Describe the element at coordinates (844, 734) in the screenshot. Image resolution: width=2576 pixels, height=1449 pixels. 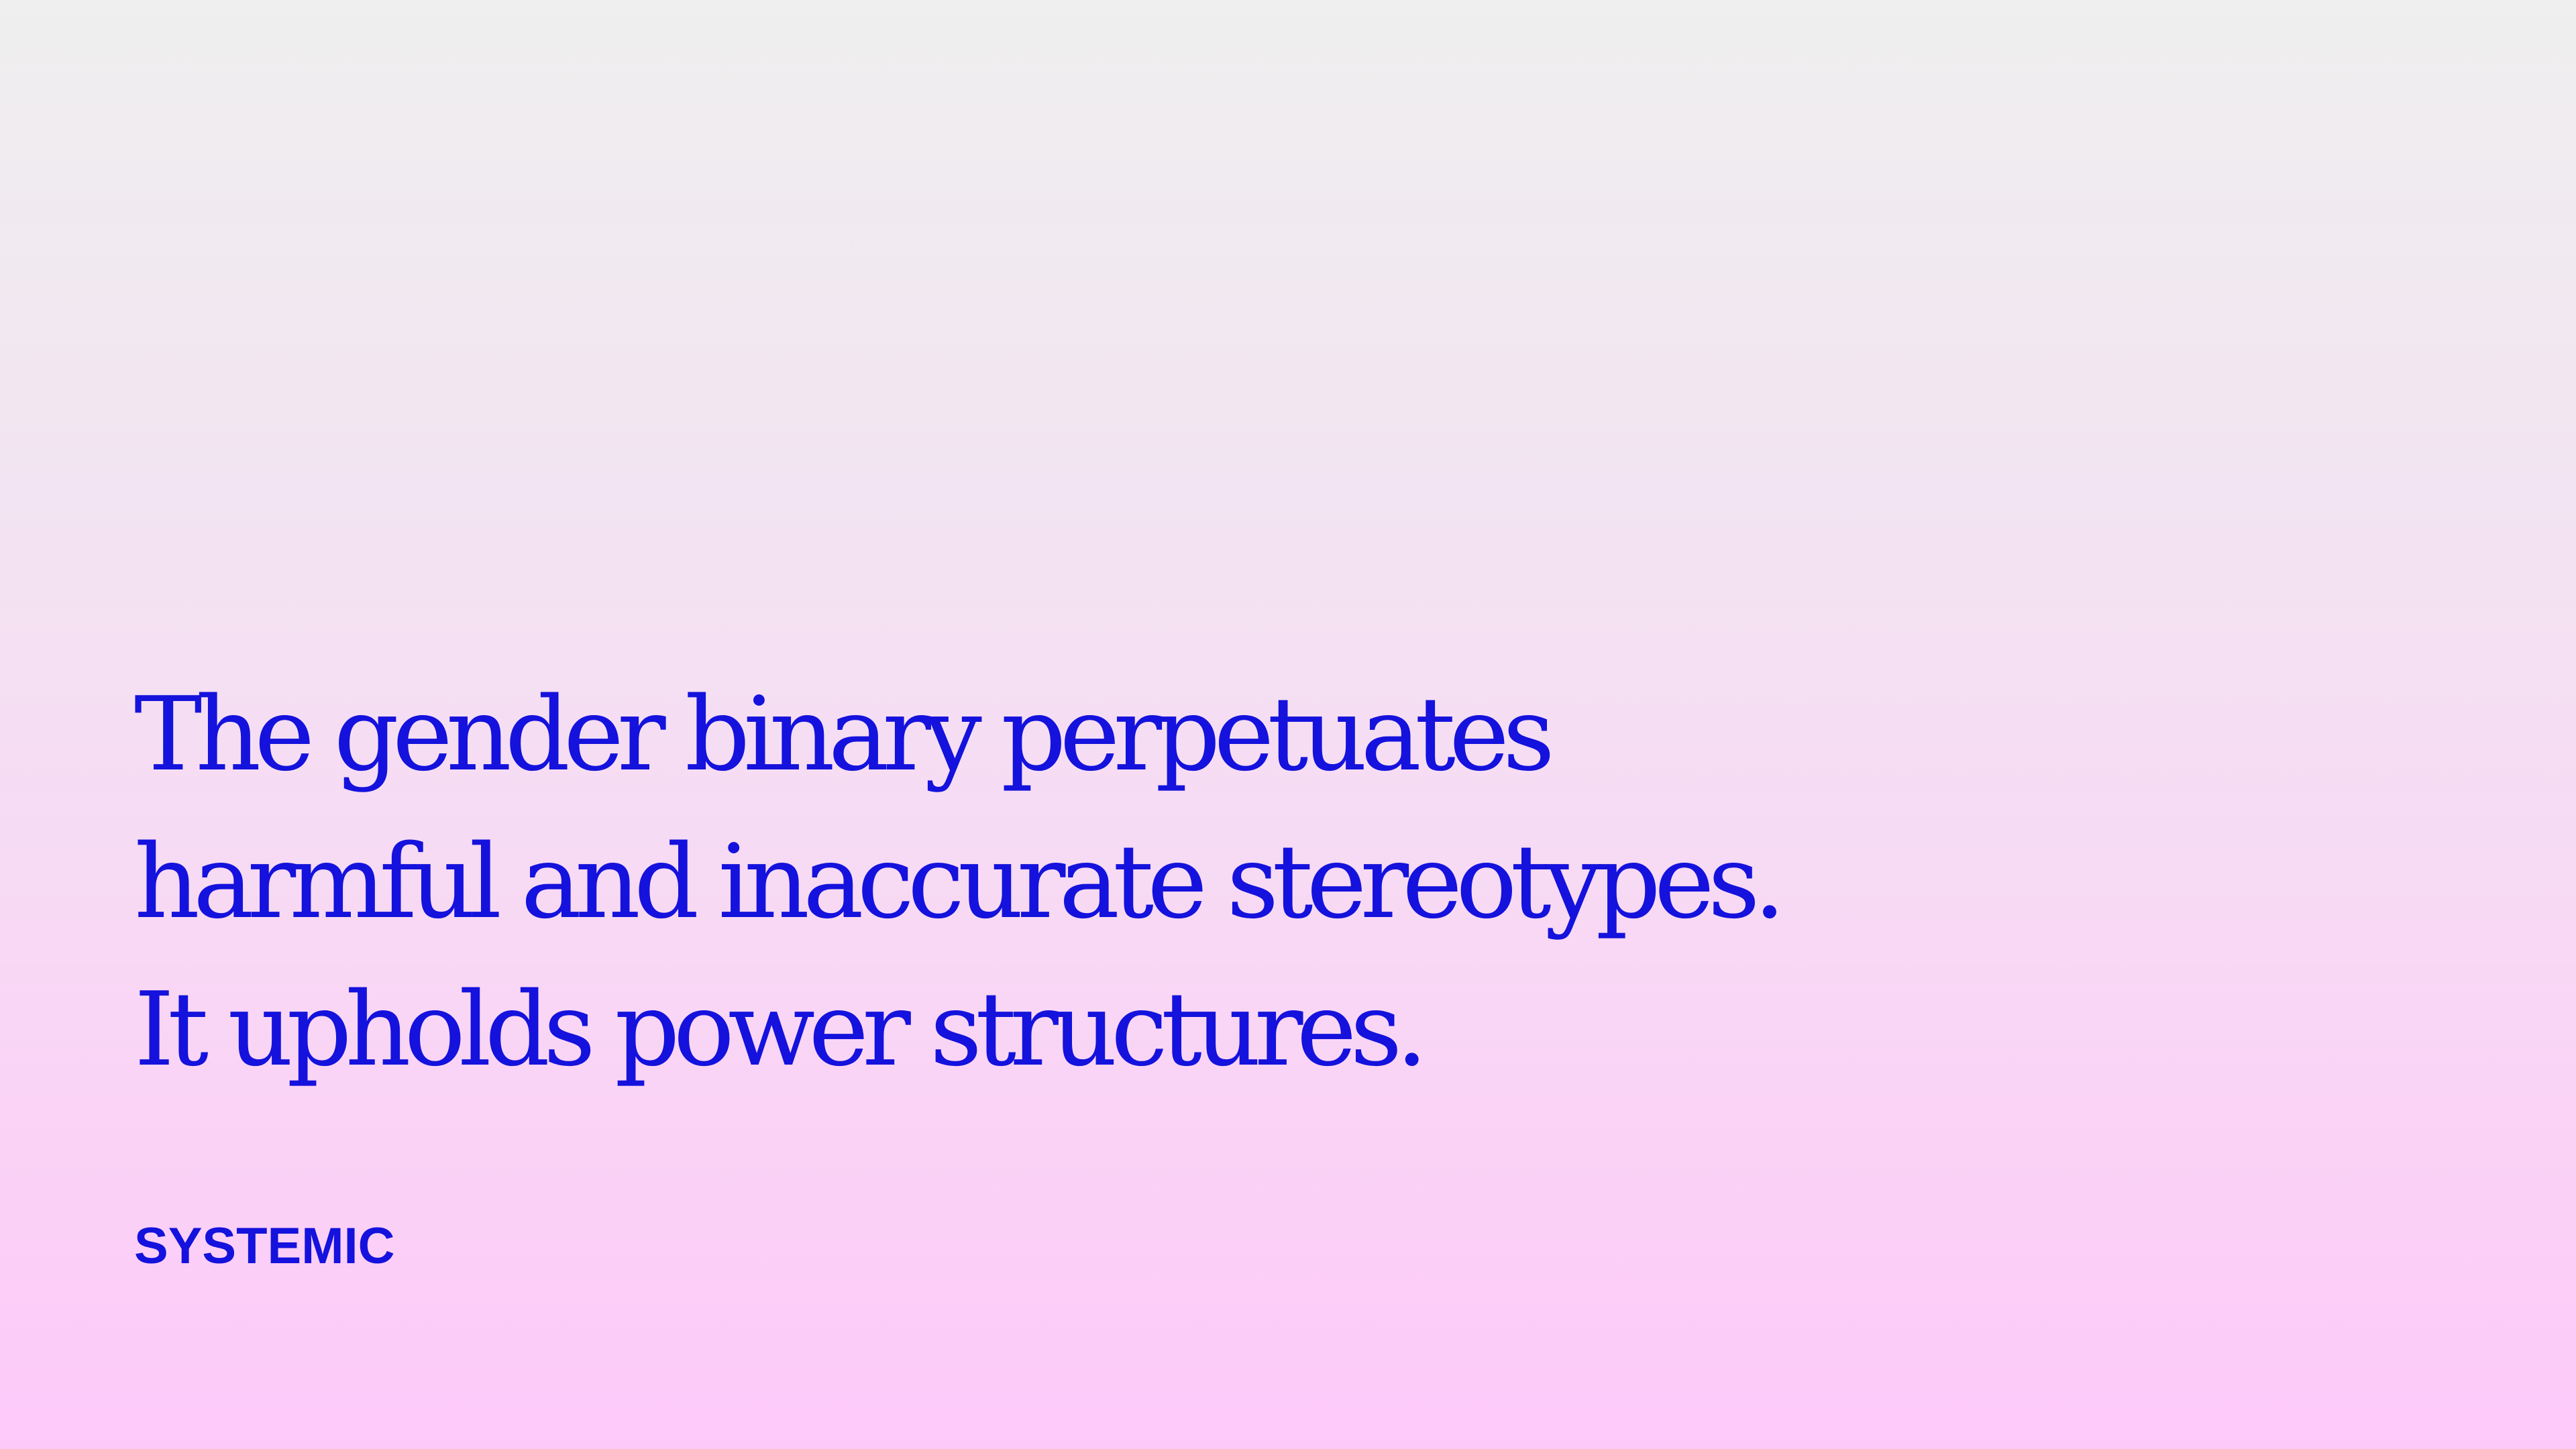
I see `statement-line: The gender binary perpetuates` at that location.